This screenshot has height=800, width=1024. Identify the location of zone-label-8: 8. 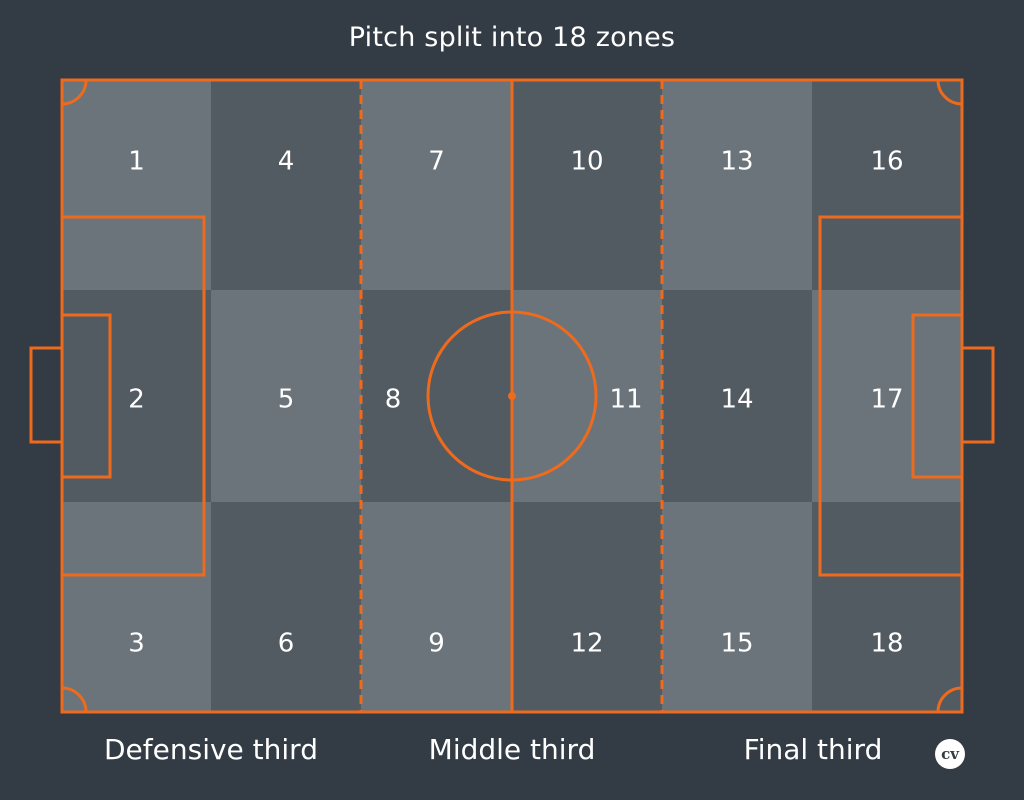
(393, 400).